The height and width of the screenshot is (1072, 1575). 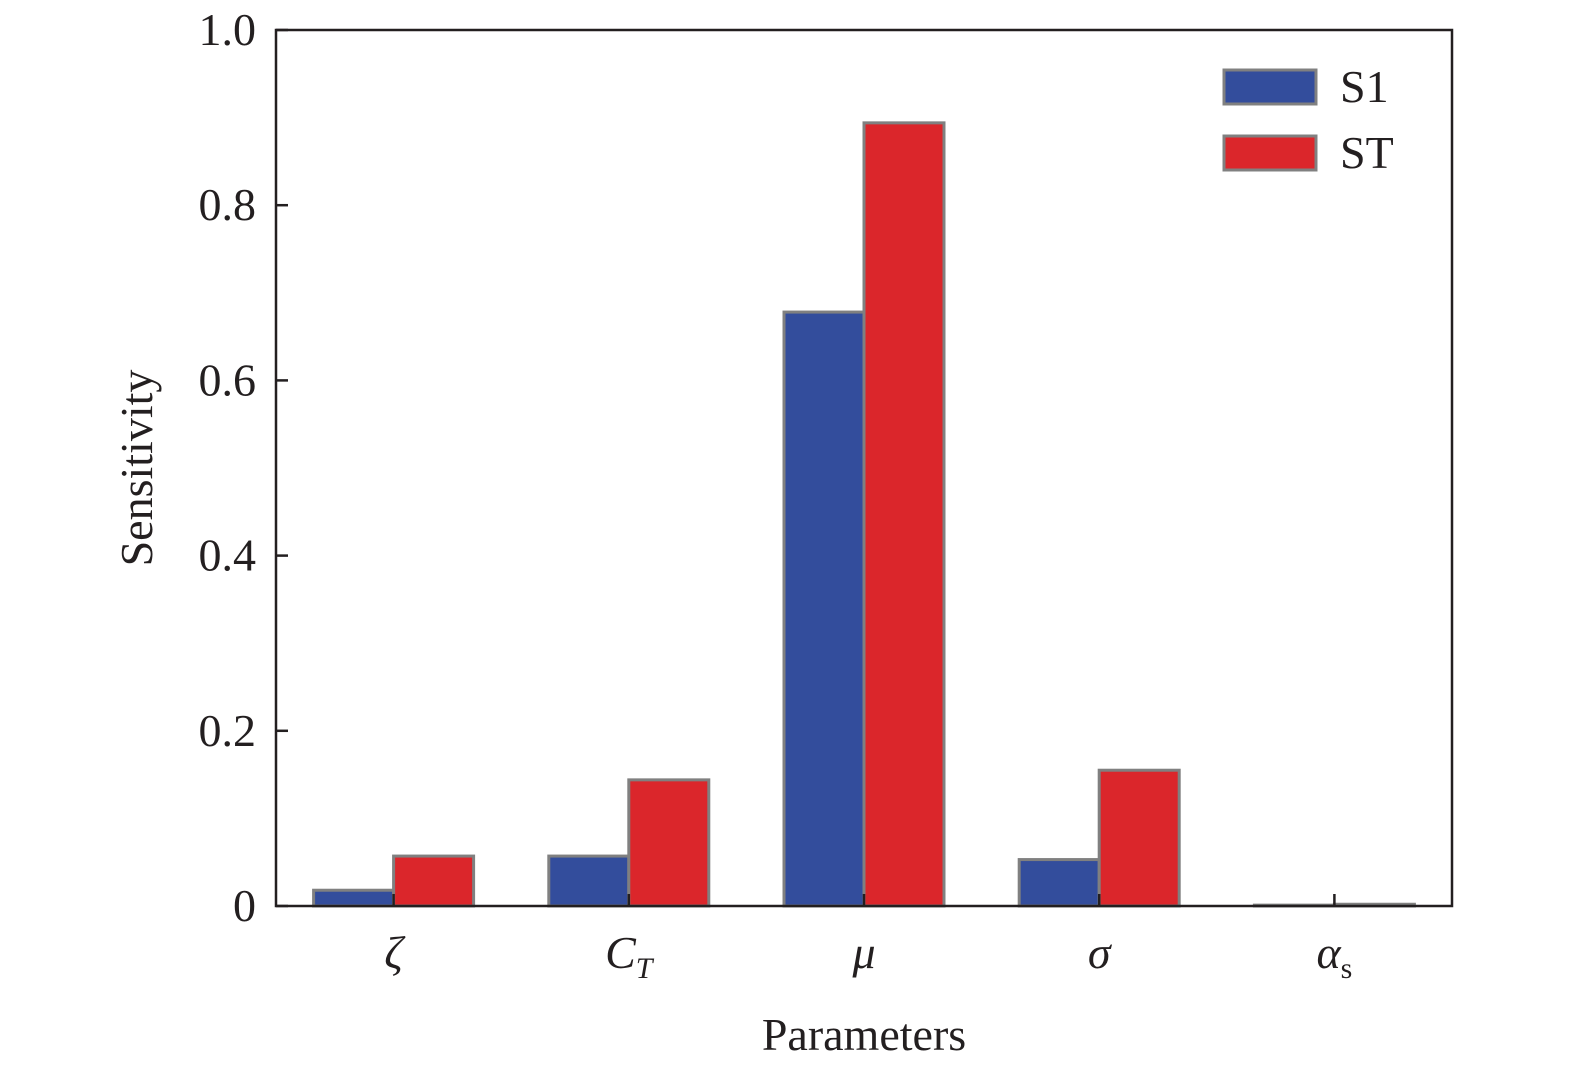 I want to click on x-tick-label: μ, so click(x=863, y=952).